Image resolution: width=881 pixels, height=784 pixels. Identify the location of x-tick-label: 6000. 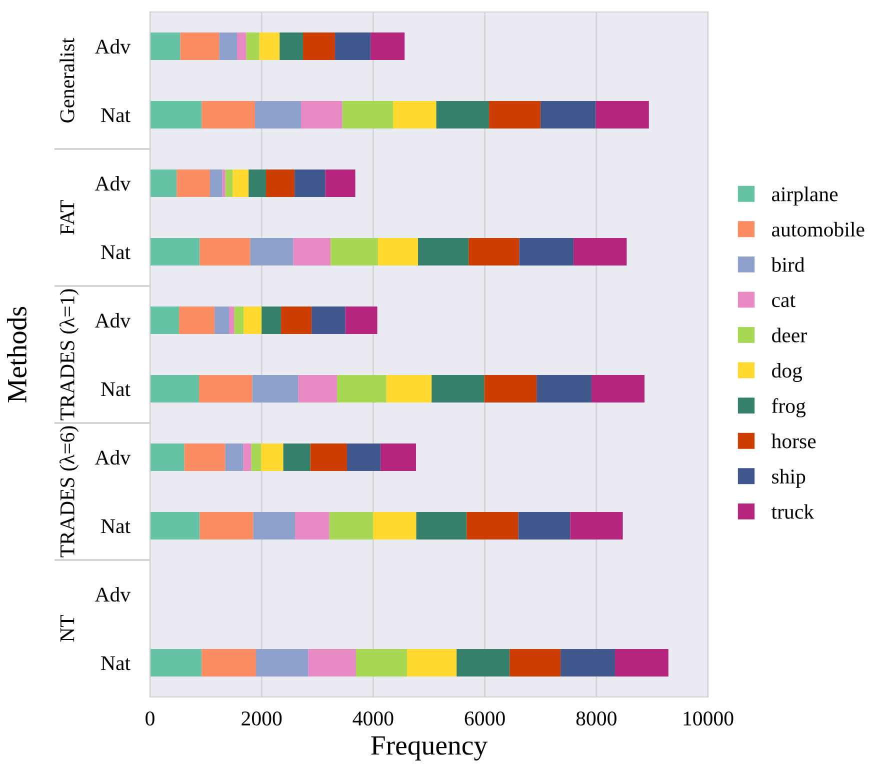
(484, 718).